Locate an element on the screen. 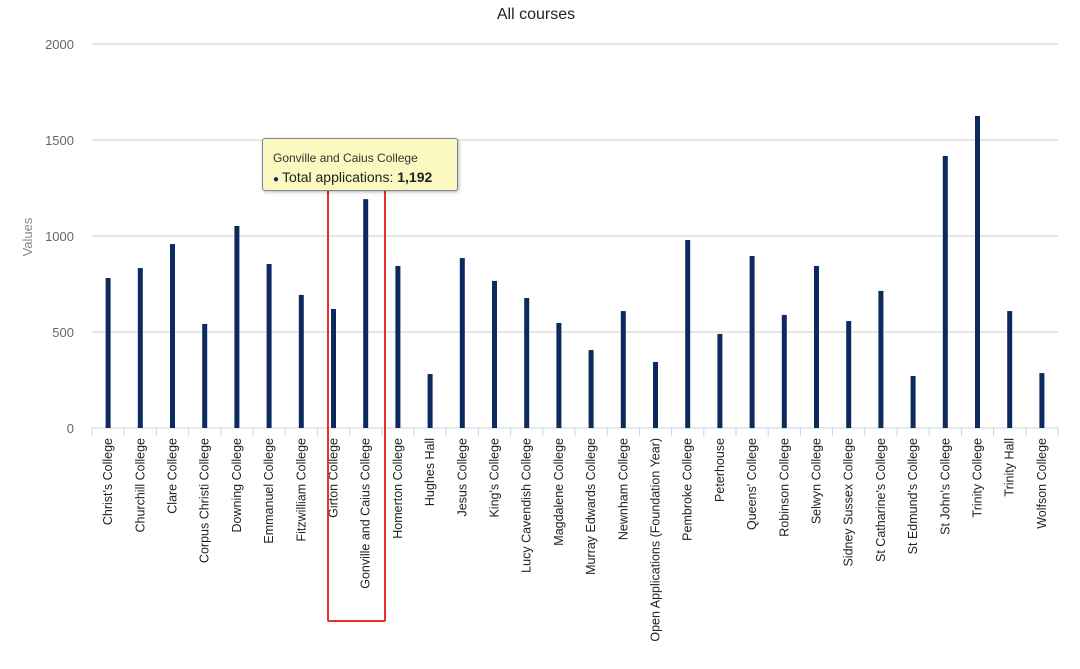  x-tick-label: Trinity College is located at coordinates (978, 477).